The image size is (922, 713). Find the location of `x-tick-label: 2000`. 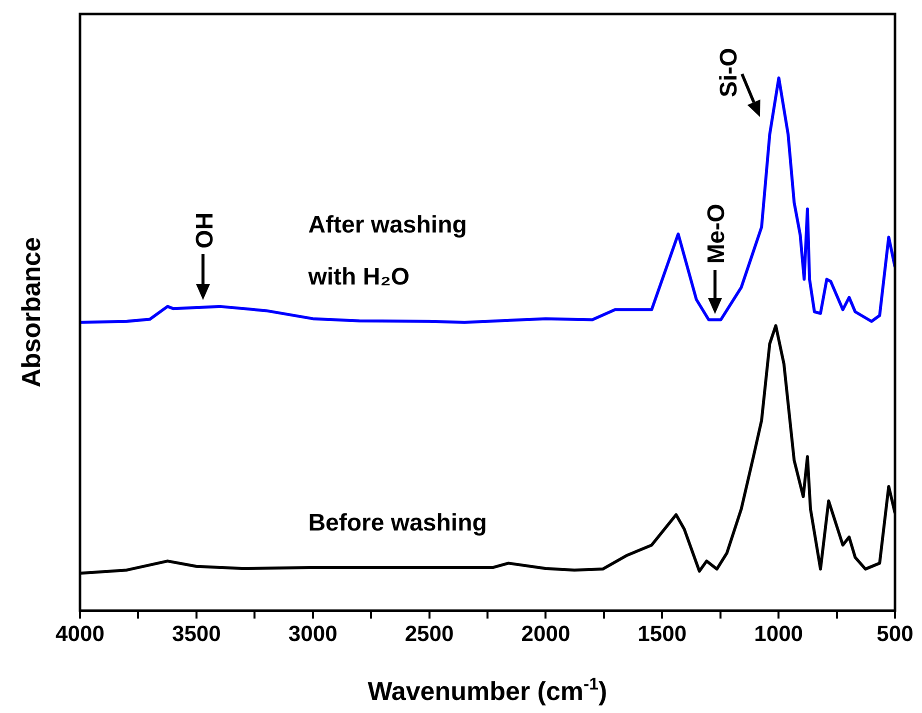

x-tick-label: 2000 is located at coordinates (545, 633).